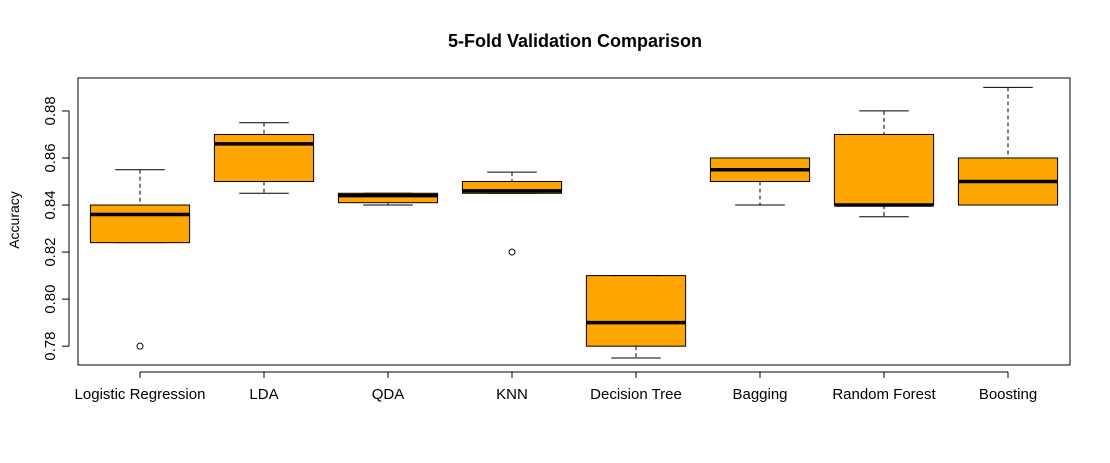 This screenshot has height=463, width=1110. Describe the element at coordinates (263, 394) in the screenshot. I see `x-tick-label: LDA` at that location.